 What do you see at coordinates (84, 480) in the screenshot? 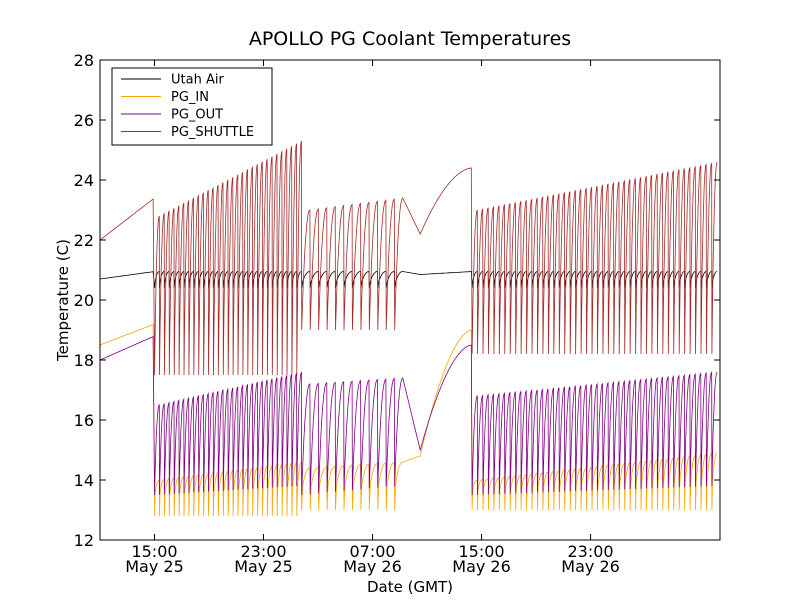
I see `y-tick-label: 14` at bounding box center [84, 480].